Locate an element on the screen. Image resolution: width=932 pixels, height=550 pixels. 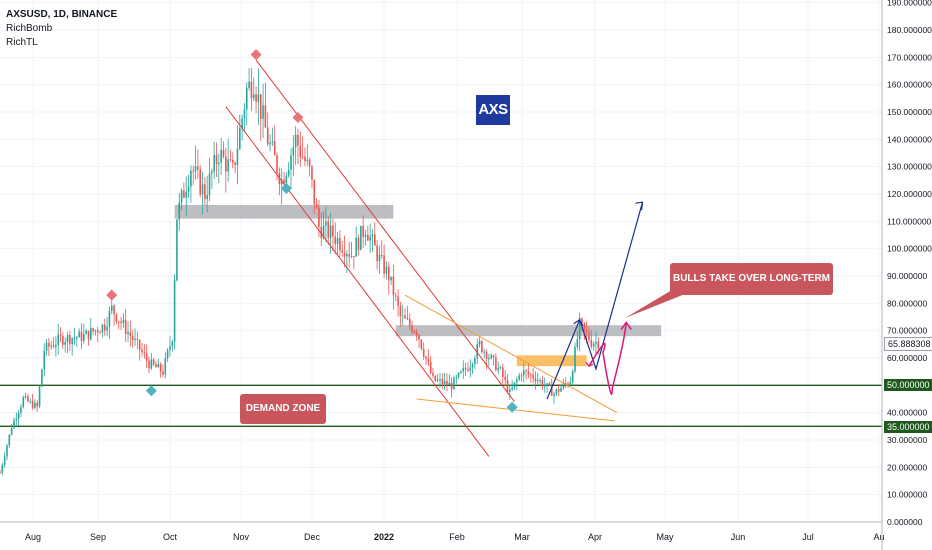
x-tick-label: Nov is located at coordinates (241, 537).